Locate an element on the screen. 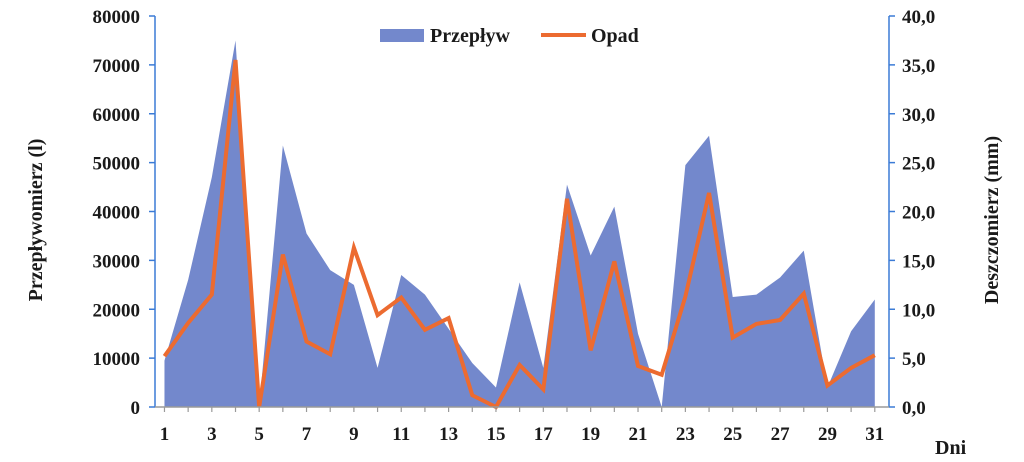 This screenshot has width=1024, height=462. legend: Przepływ Opad is located at coordinates (509, 36).